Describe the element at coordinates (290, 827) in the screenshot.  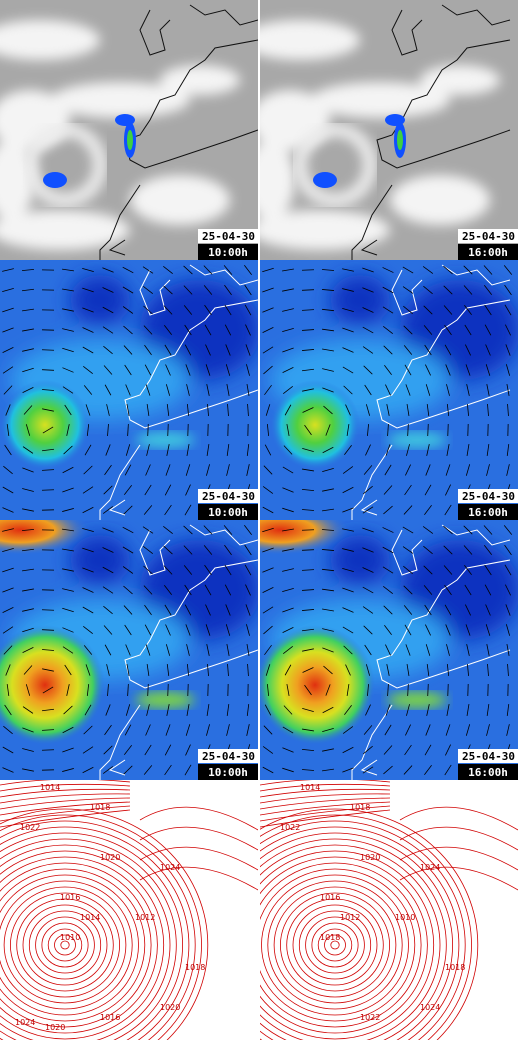
I see `isobar-label: 1022` at that location.